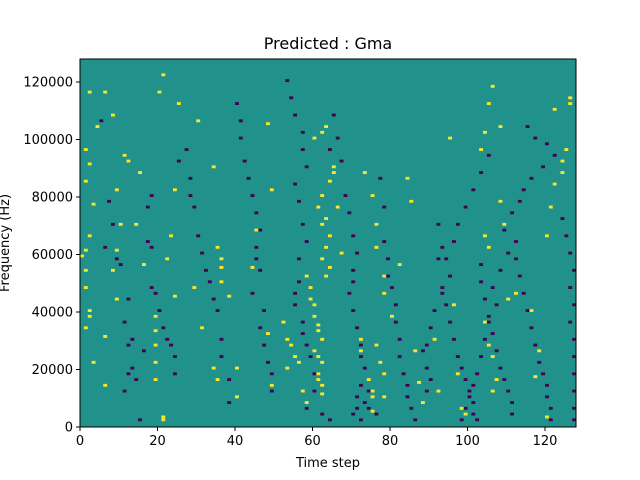 The image size is (640, 480). What do you see at coordinates (52, 198) in the screenshot?
I see `y-tick-label: 80000` at bounding box center [52, 198].